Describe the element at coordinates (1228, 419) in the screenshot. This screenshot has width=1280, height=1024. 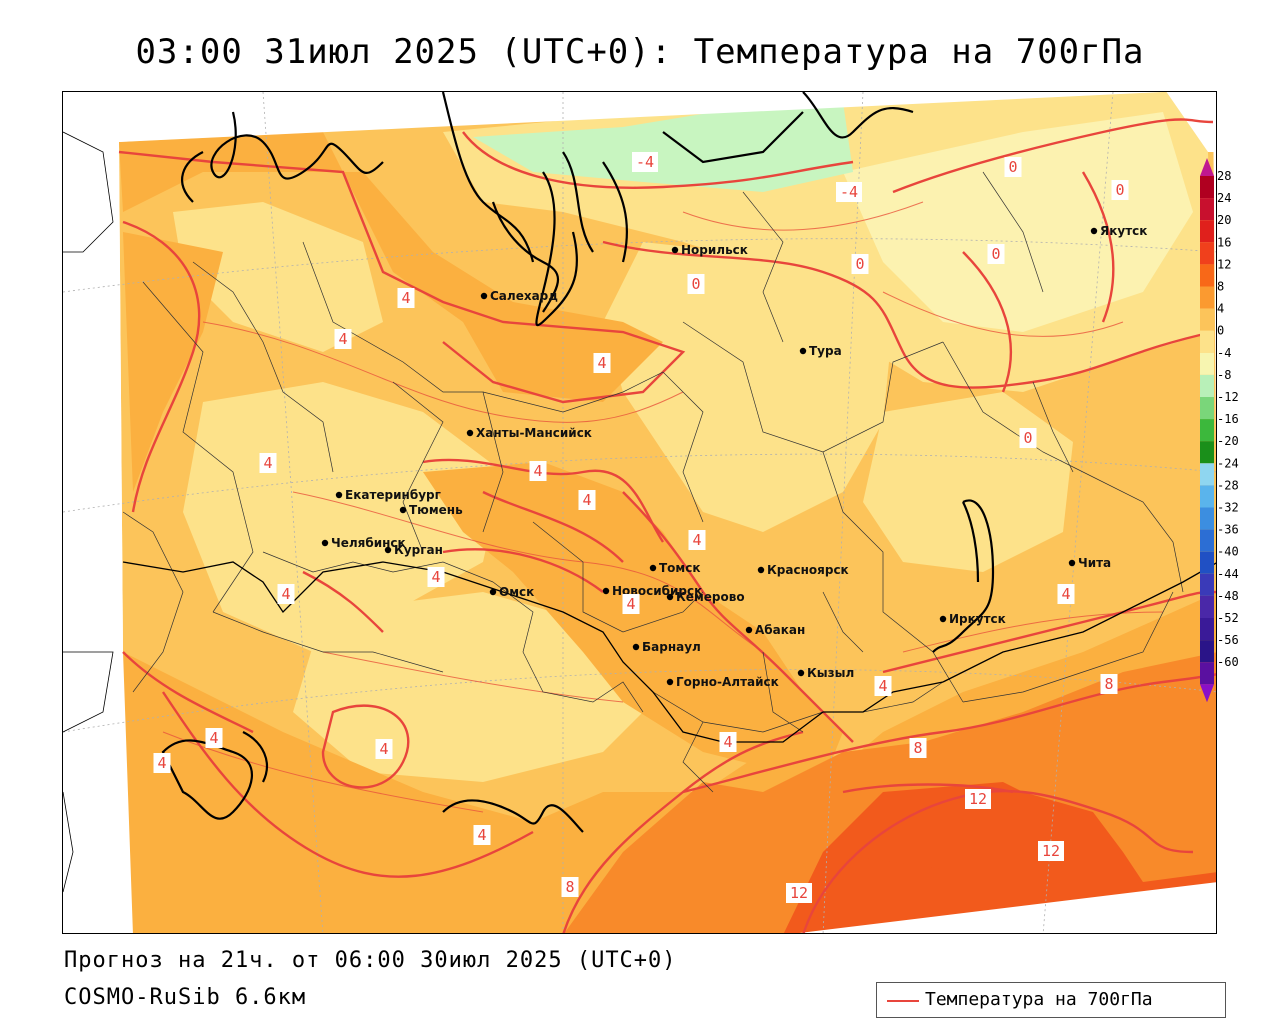
I see `colorbar-tick-label: -16` at that location.